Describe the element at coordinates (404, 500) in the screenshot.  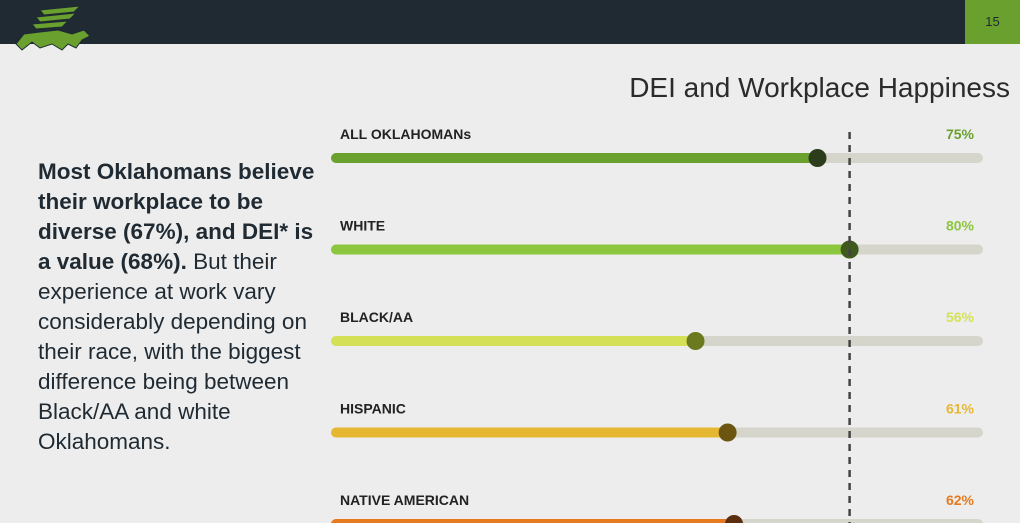
I see `category-label: NATIVE AMERICAN` at that location.